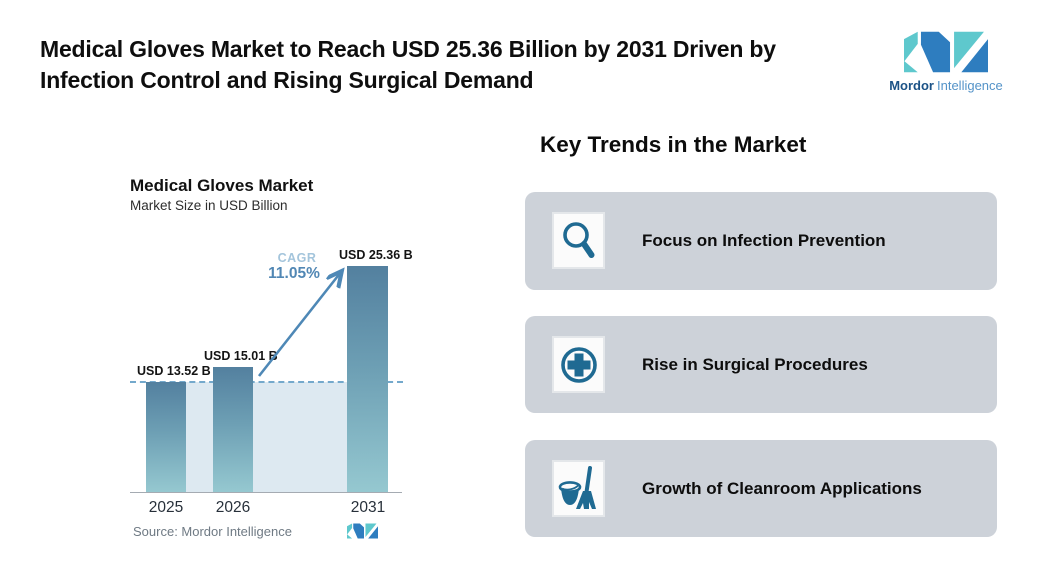  I want to click on trends-heading: Key Trends in the Market, so click(673, 144).